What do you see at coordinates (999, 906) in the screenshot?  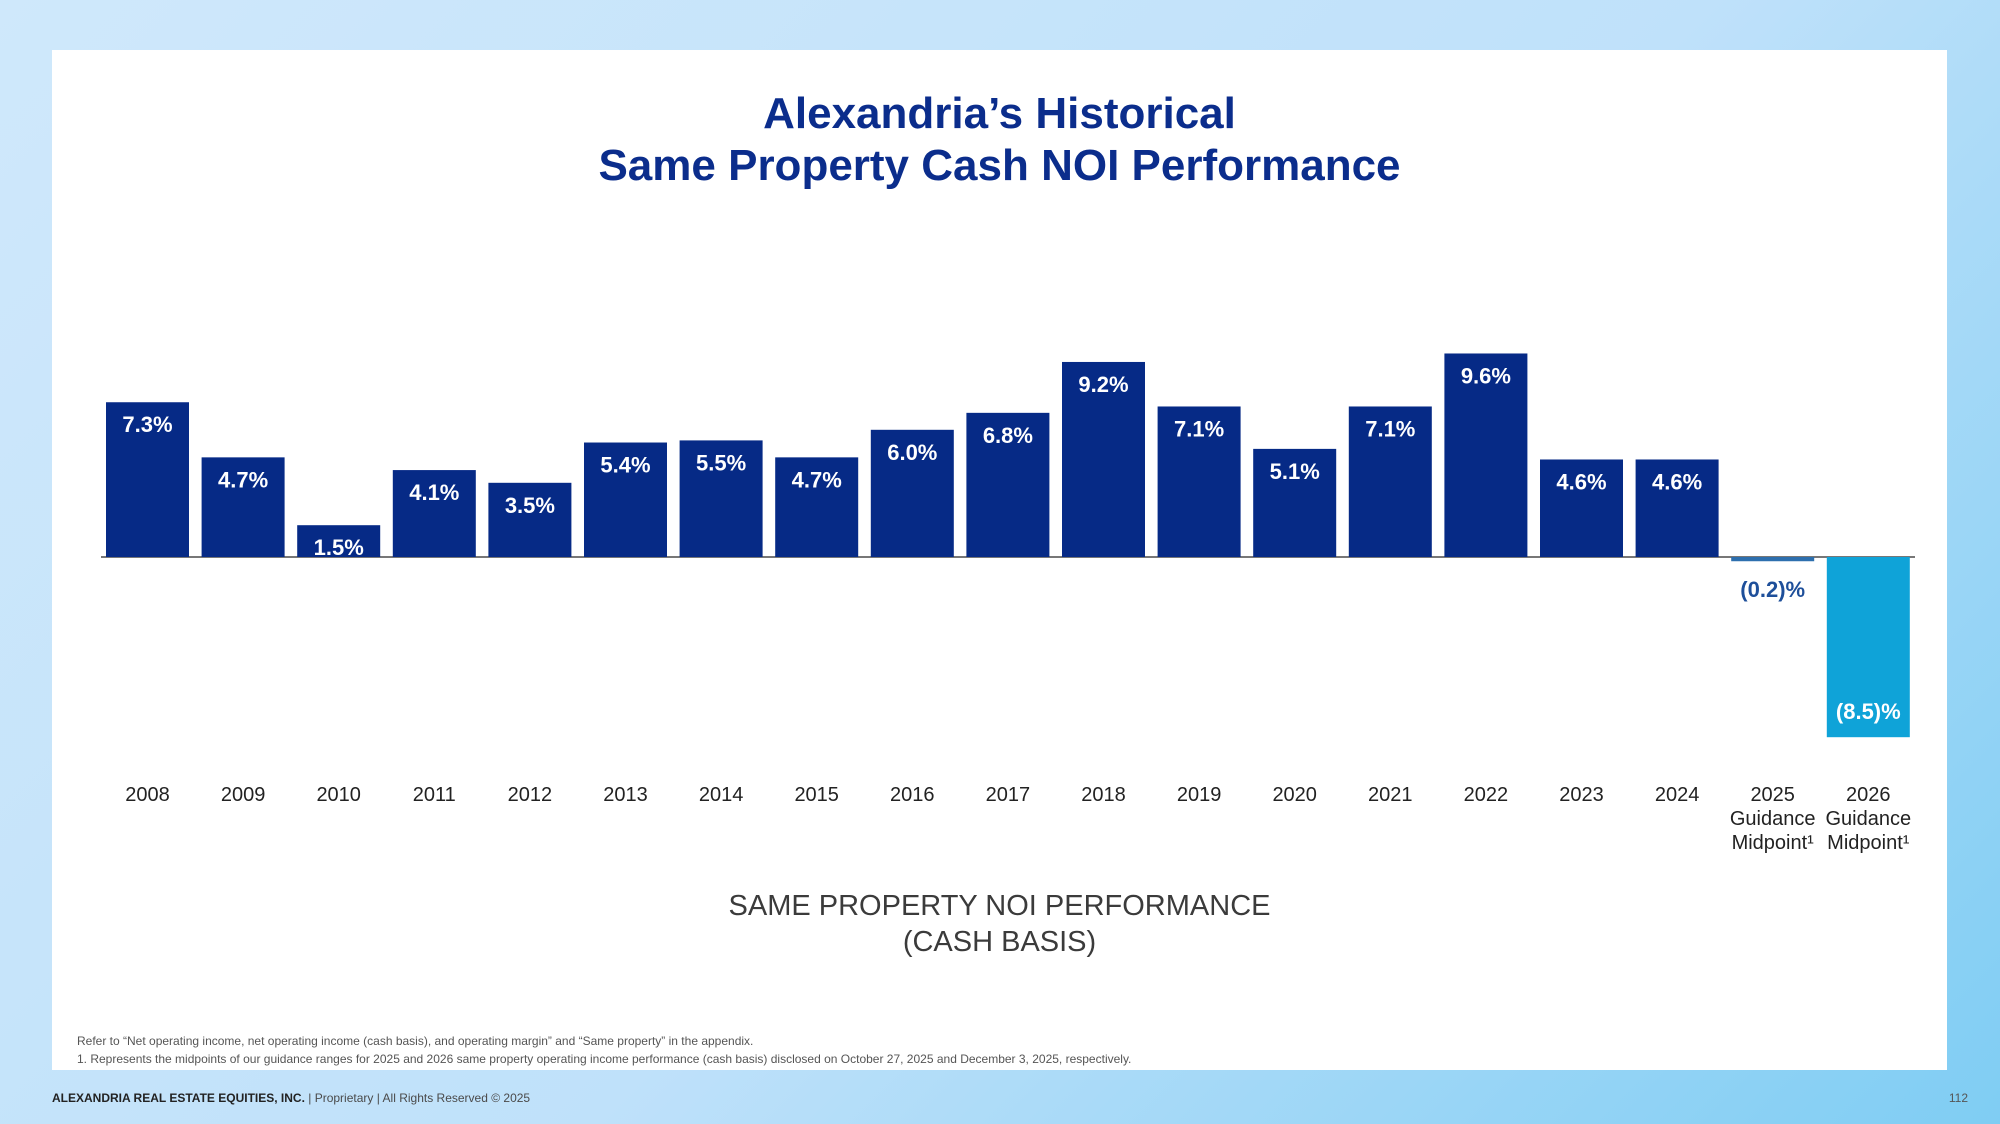 I see `chart-subtitle-line1: SAME PROPERTY NOI PERFORMANCE` at bounding box center [999, 906].